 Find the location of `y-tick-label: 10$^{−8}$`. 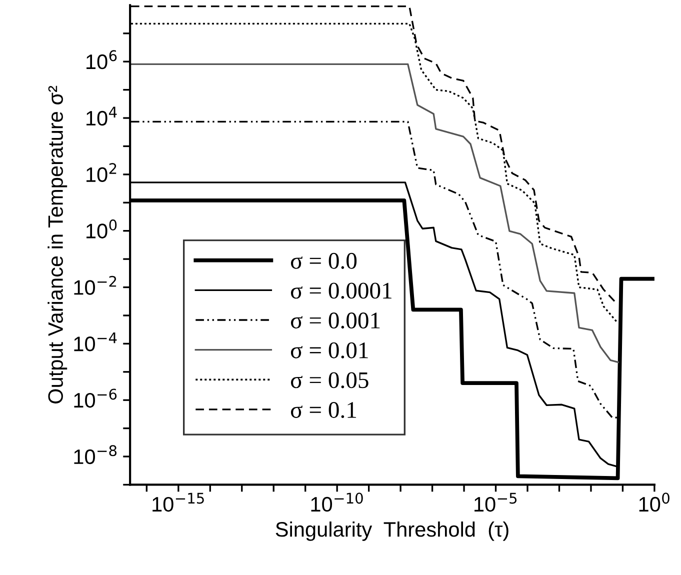

y-tick-label: 10$^{−8}$ is located at coordinates (95, 454).